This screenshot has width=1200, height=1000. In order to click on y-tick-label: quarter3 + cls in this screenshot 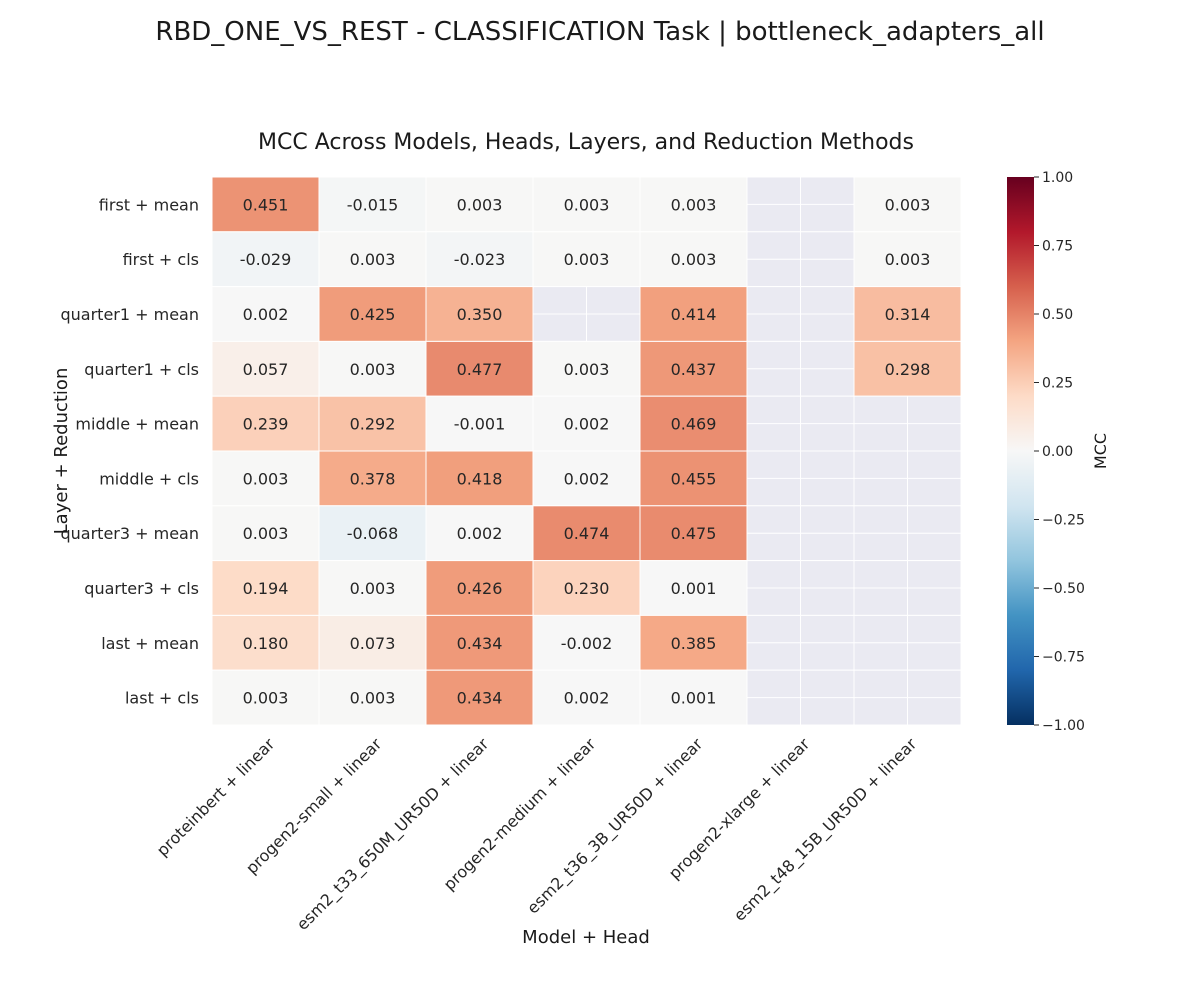, I will do `click(141, 588)`.